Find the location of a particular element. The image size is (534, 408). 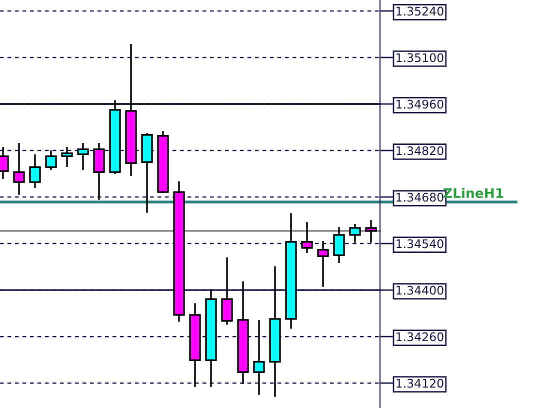

y-tick-label: 1.34540 is located at coordinates (420, 243).